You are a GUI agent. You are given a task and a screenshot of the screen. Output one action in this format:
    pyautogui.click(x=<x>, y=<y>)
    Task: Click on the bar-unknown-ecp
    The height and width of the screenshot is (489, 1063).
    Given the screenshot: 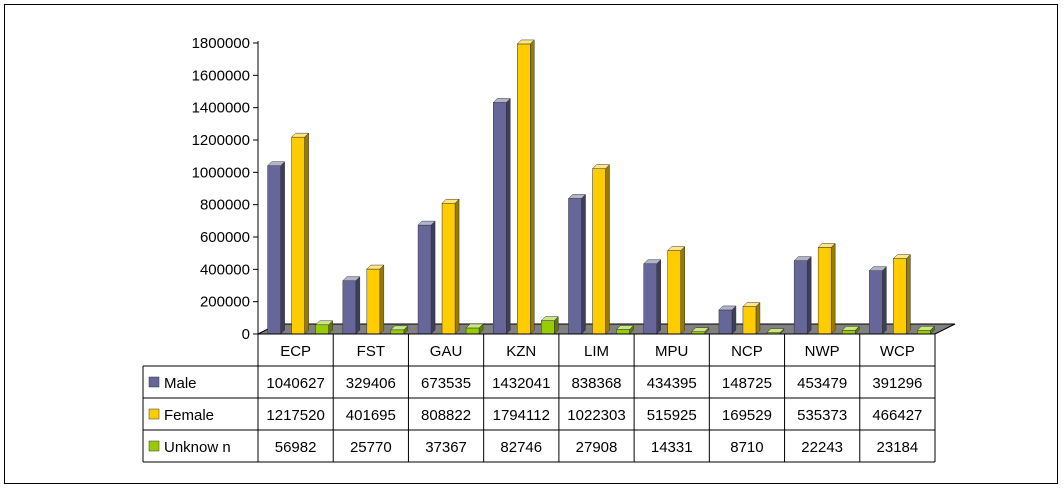 What is the action you would take?
    pyautogui.click(x=324, y=327)
    